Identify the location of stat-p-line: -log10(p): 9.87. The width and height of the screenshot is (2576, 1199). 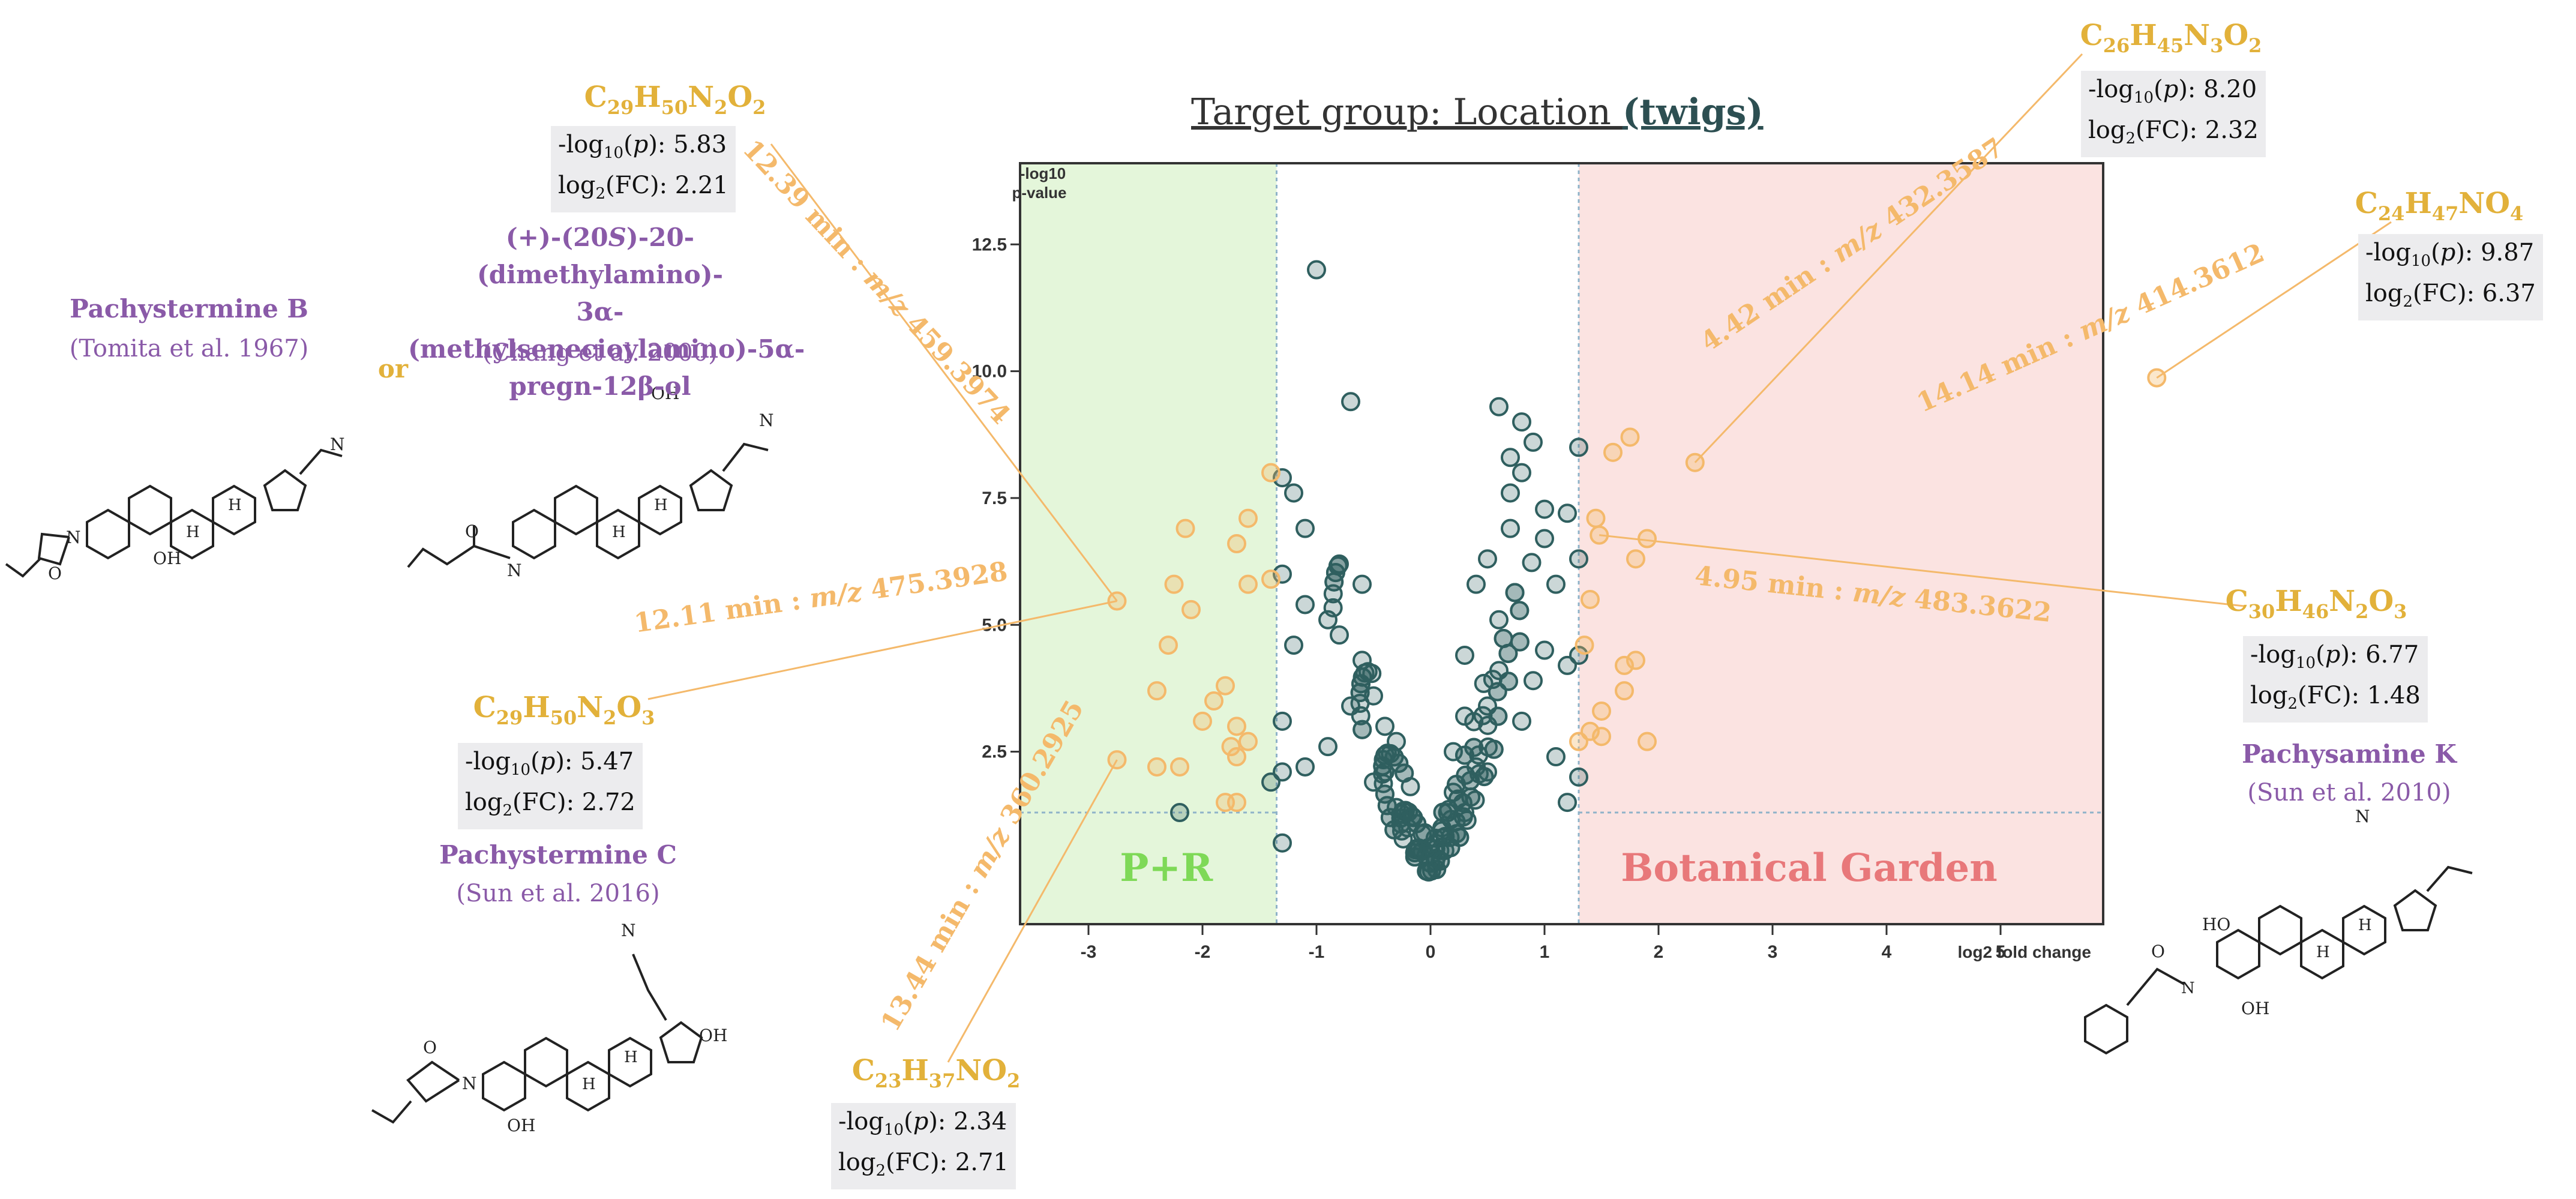
(2450, 256).